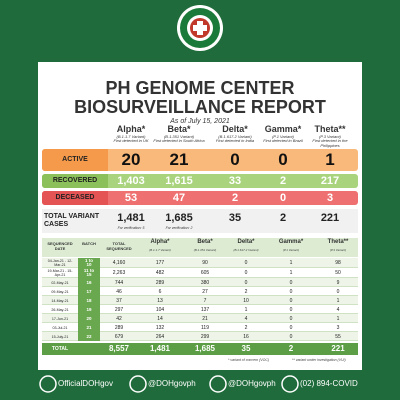 This screenshot has width=400, height=400. What do you see at coordinates (160, 300) in the screenshot?
I see `table-cell: 13` at bounding box center [160, 300].